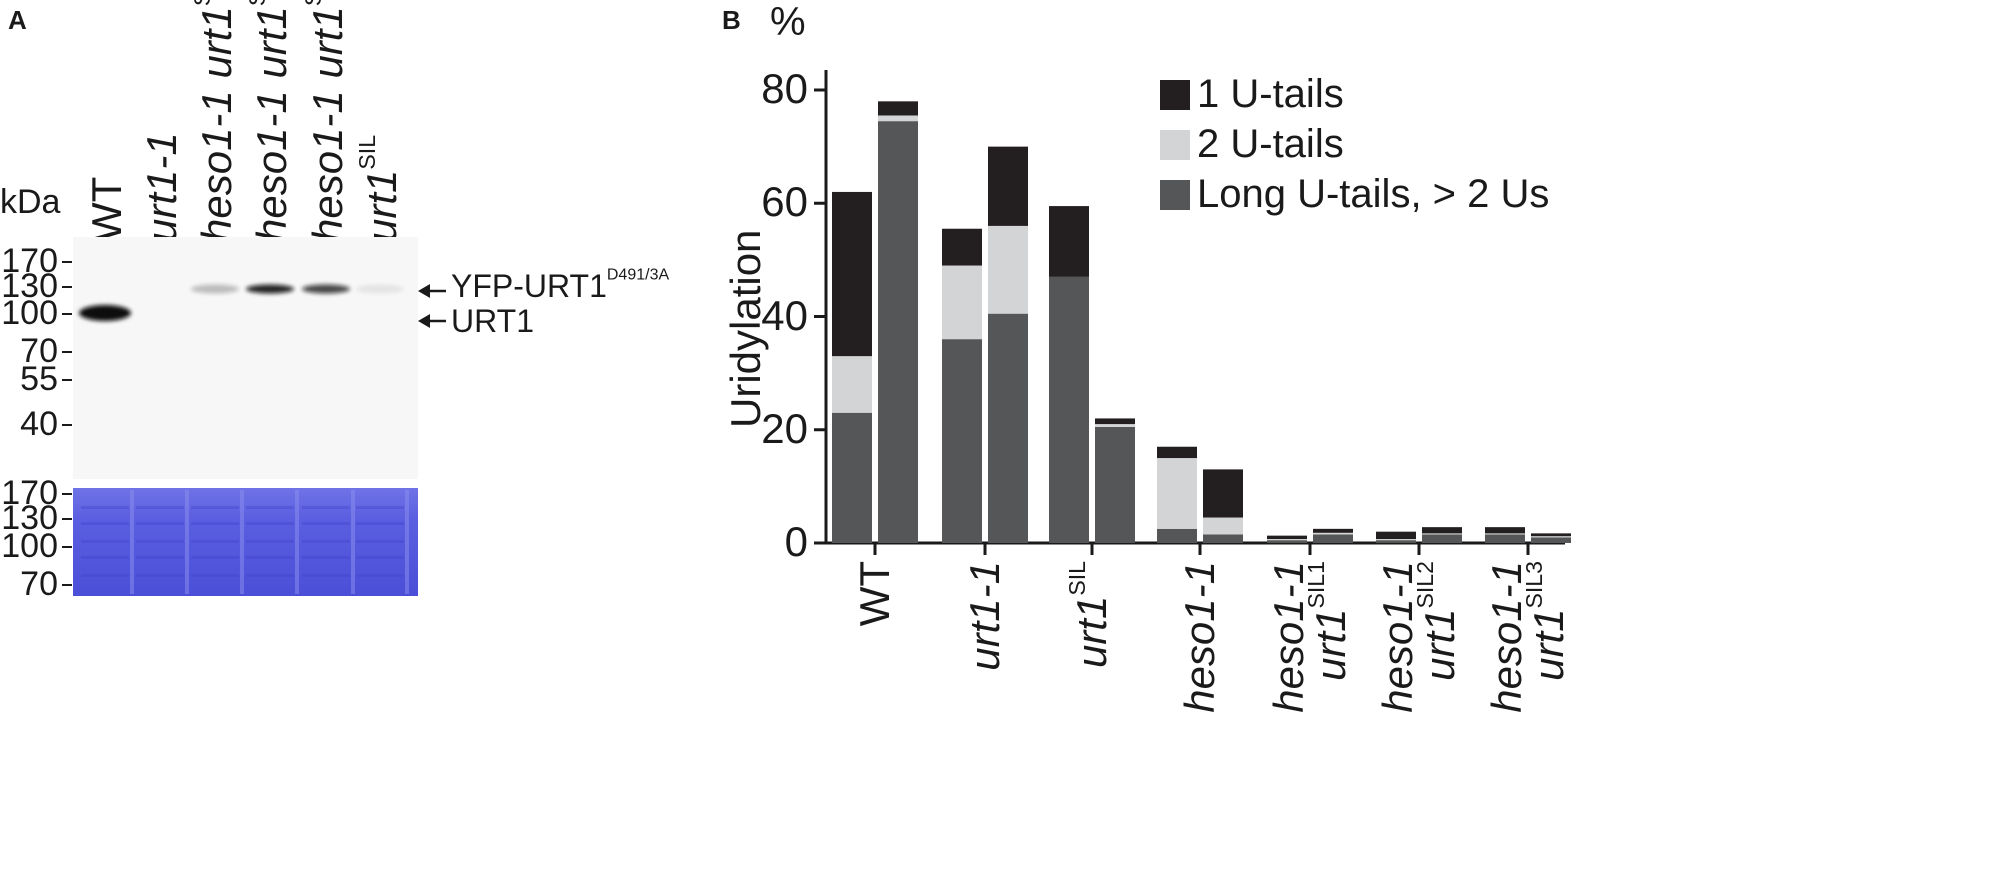 Image resolution: width=2013 pixels, height=888 pixels. Describe the element at coordinates (39, 424) in the screenshot. I see `marker-label: 40` at that location.